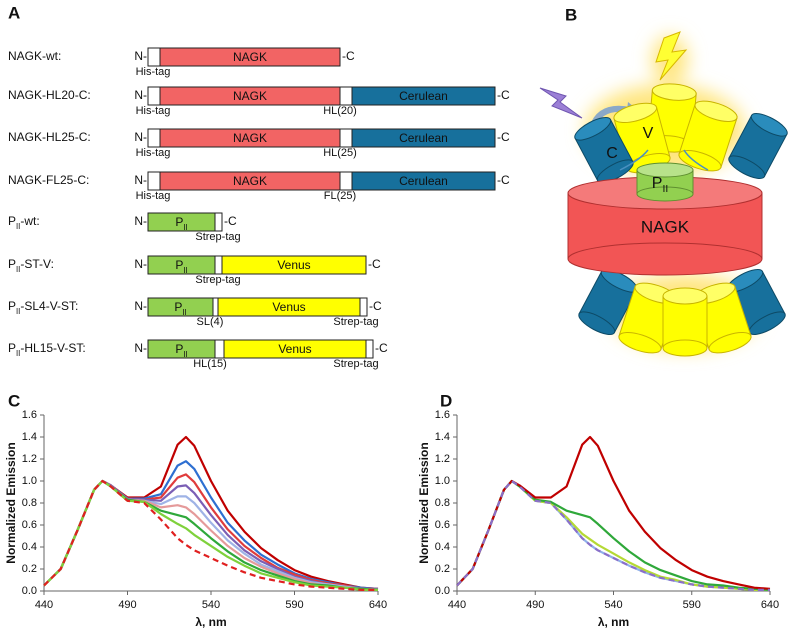  What do you see at coordinates (648, 133) in the screenshot?
I see `venus-label: V` at bounding box center [648, 133].